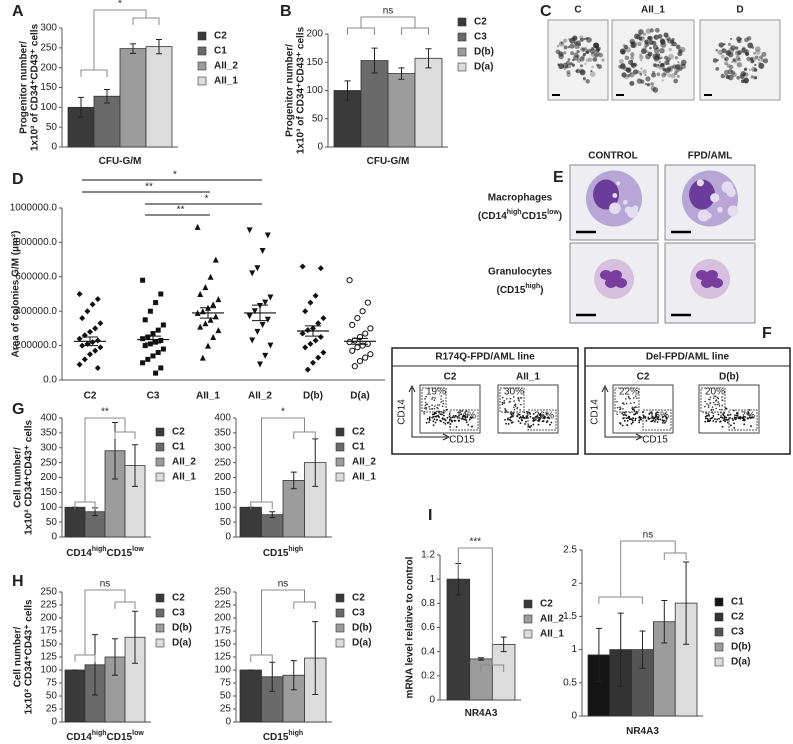 The width and height of the screenshot is (793, 744). I want to click on x-tick-label: C2, so click(90, 396).